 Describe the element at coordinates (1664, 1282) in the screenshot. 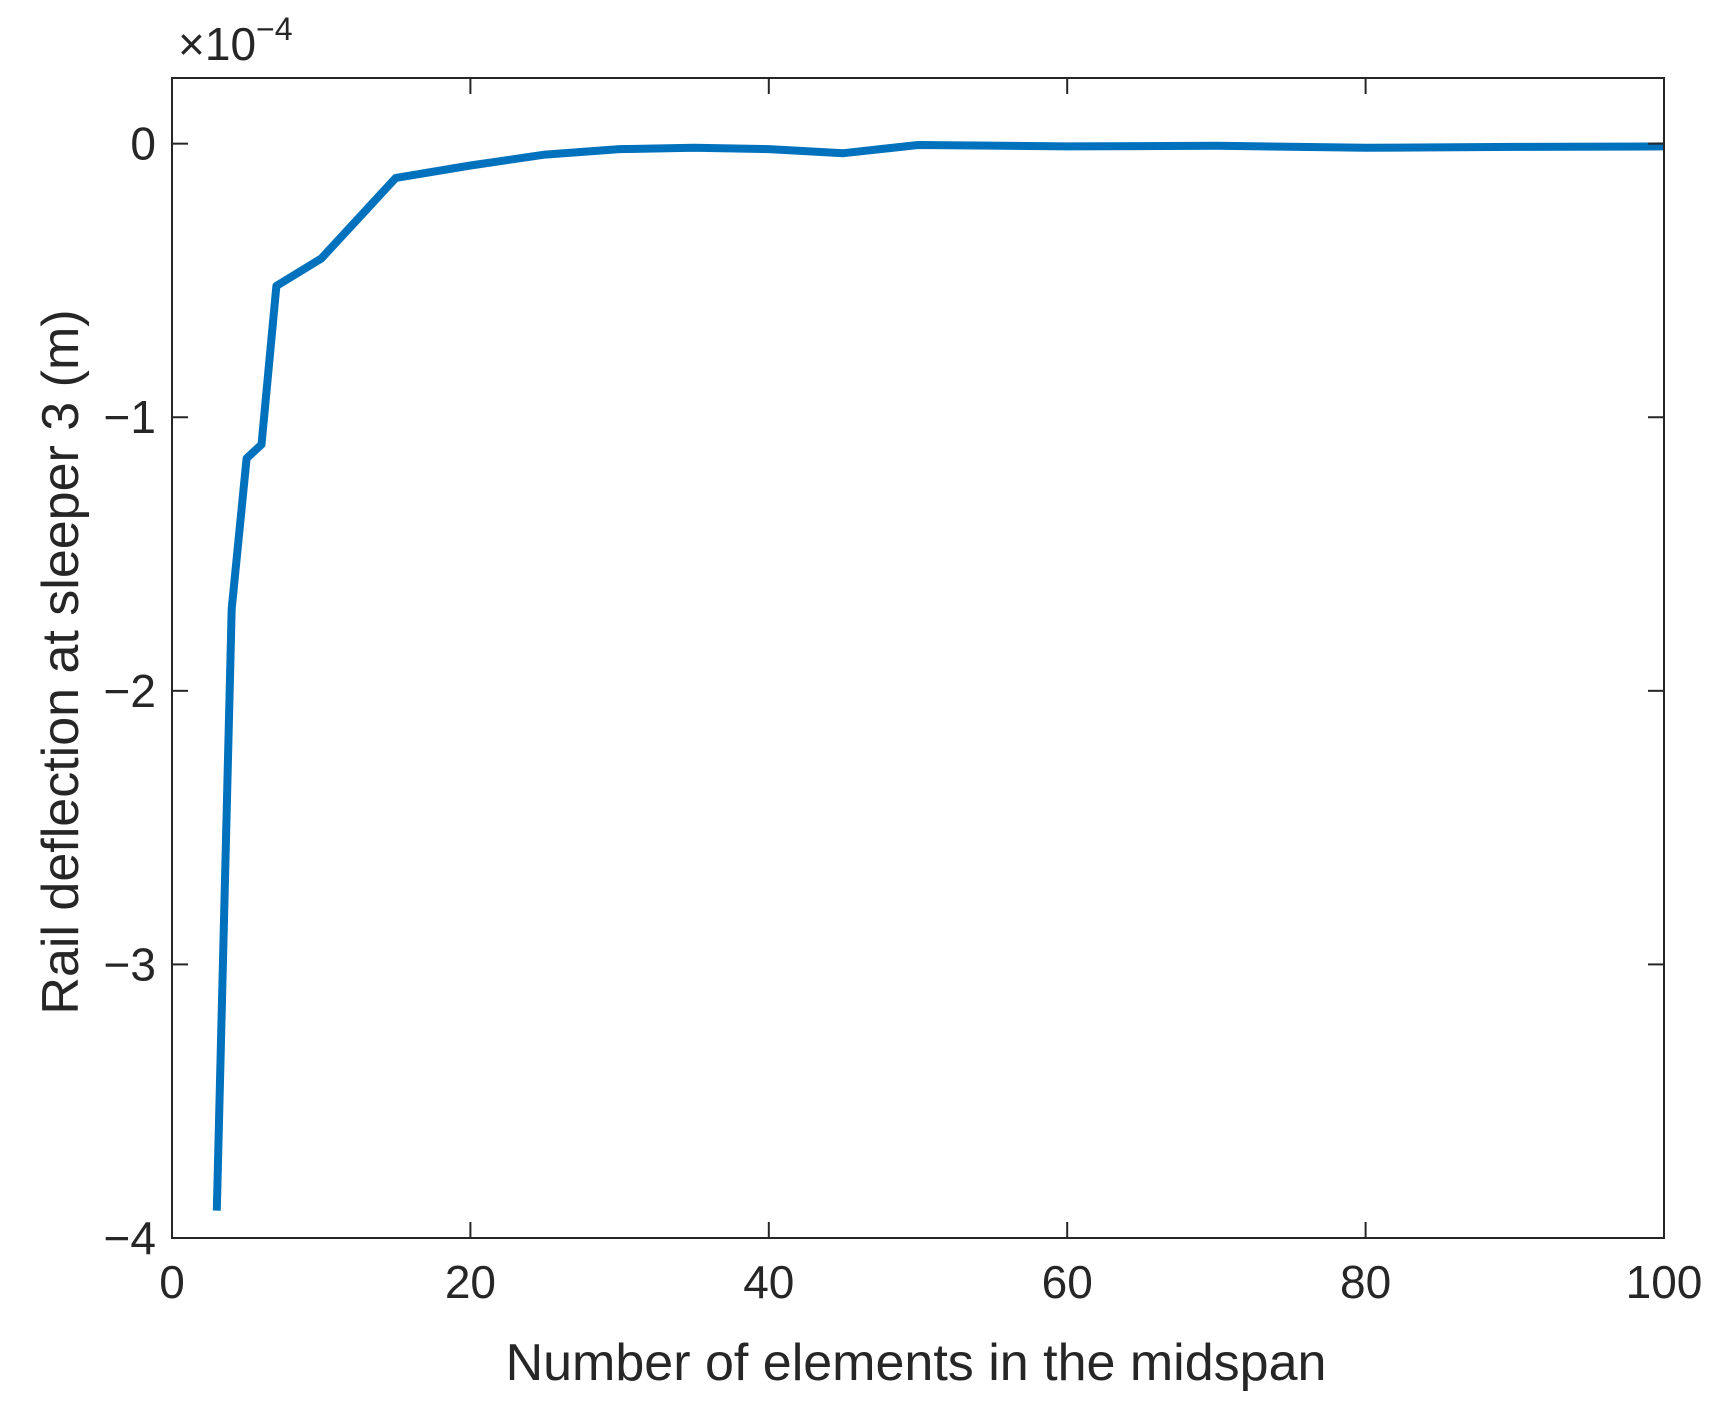

I see `x-tick-label-100: 100` at that location.